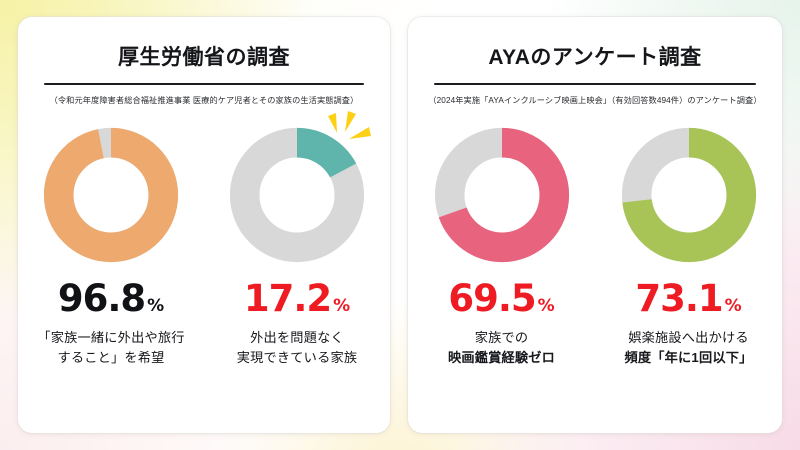  What do you see at coordinates (287, 298) in the screenshot?
I see `stat-value: 17.2` at bounding box center [287, 298].